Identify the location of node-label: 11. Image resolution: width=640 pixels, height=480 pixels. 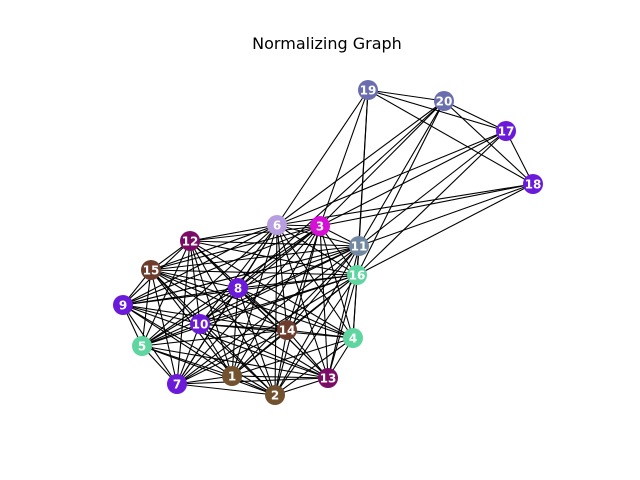
(359, 246).